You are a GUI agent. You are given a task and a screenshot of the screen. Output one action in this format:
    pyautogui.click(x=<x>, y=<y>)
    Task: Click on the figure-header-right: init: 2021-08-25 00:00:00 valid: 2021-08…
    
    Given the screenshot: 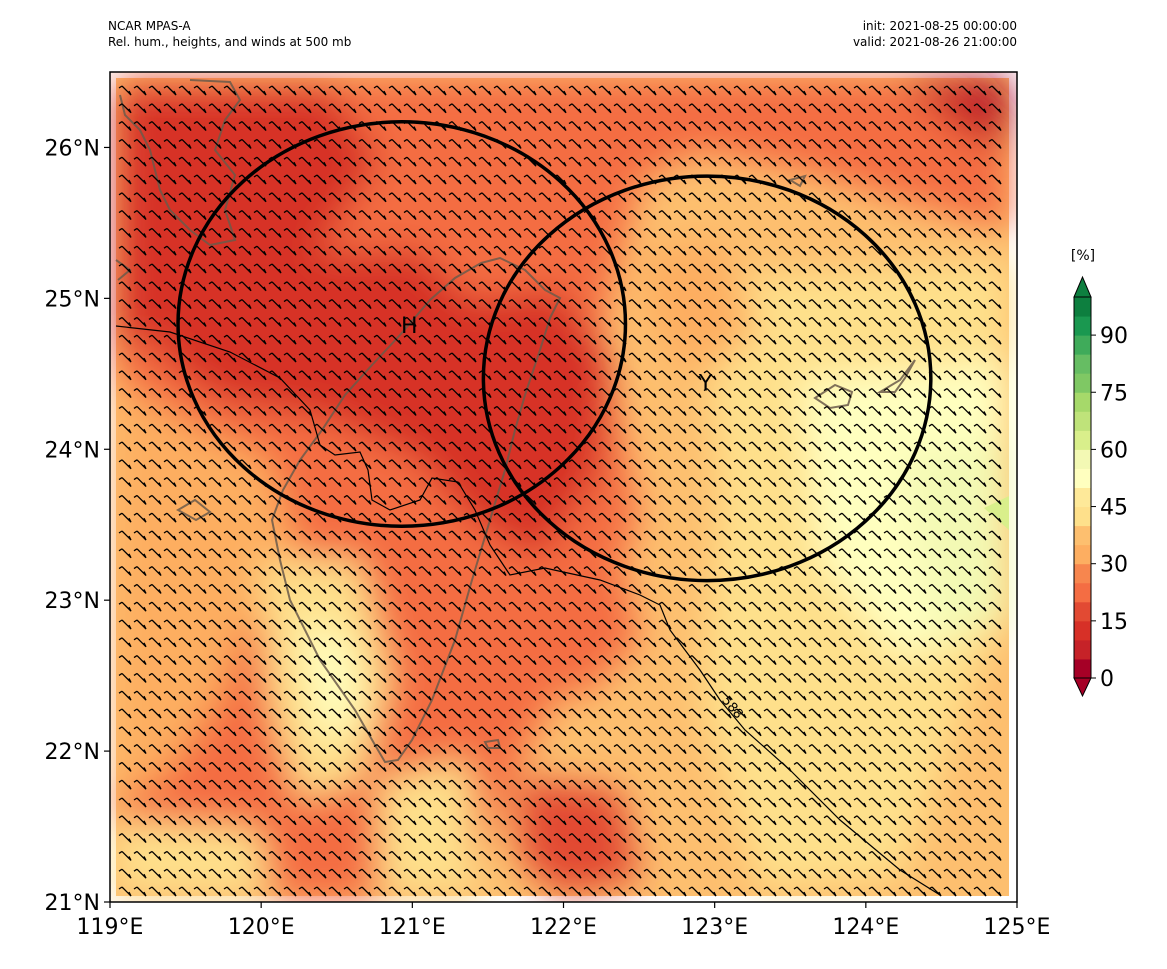 What is the action you would take?
    pyautogui.click(x=878, y=34)
    